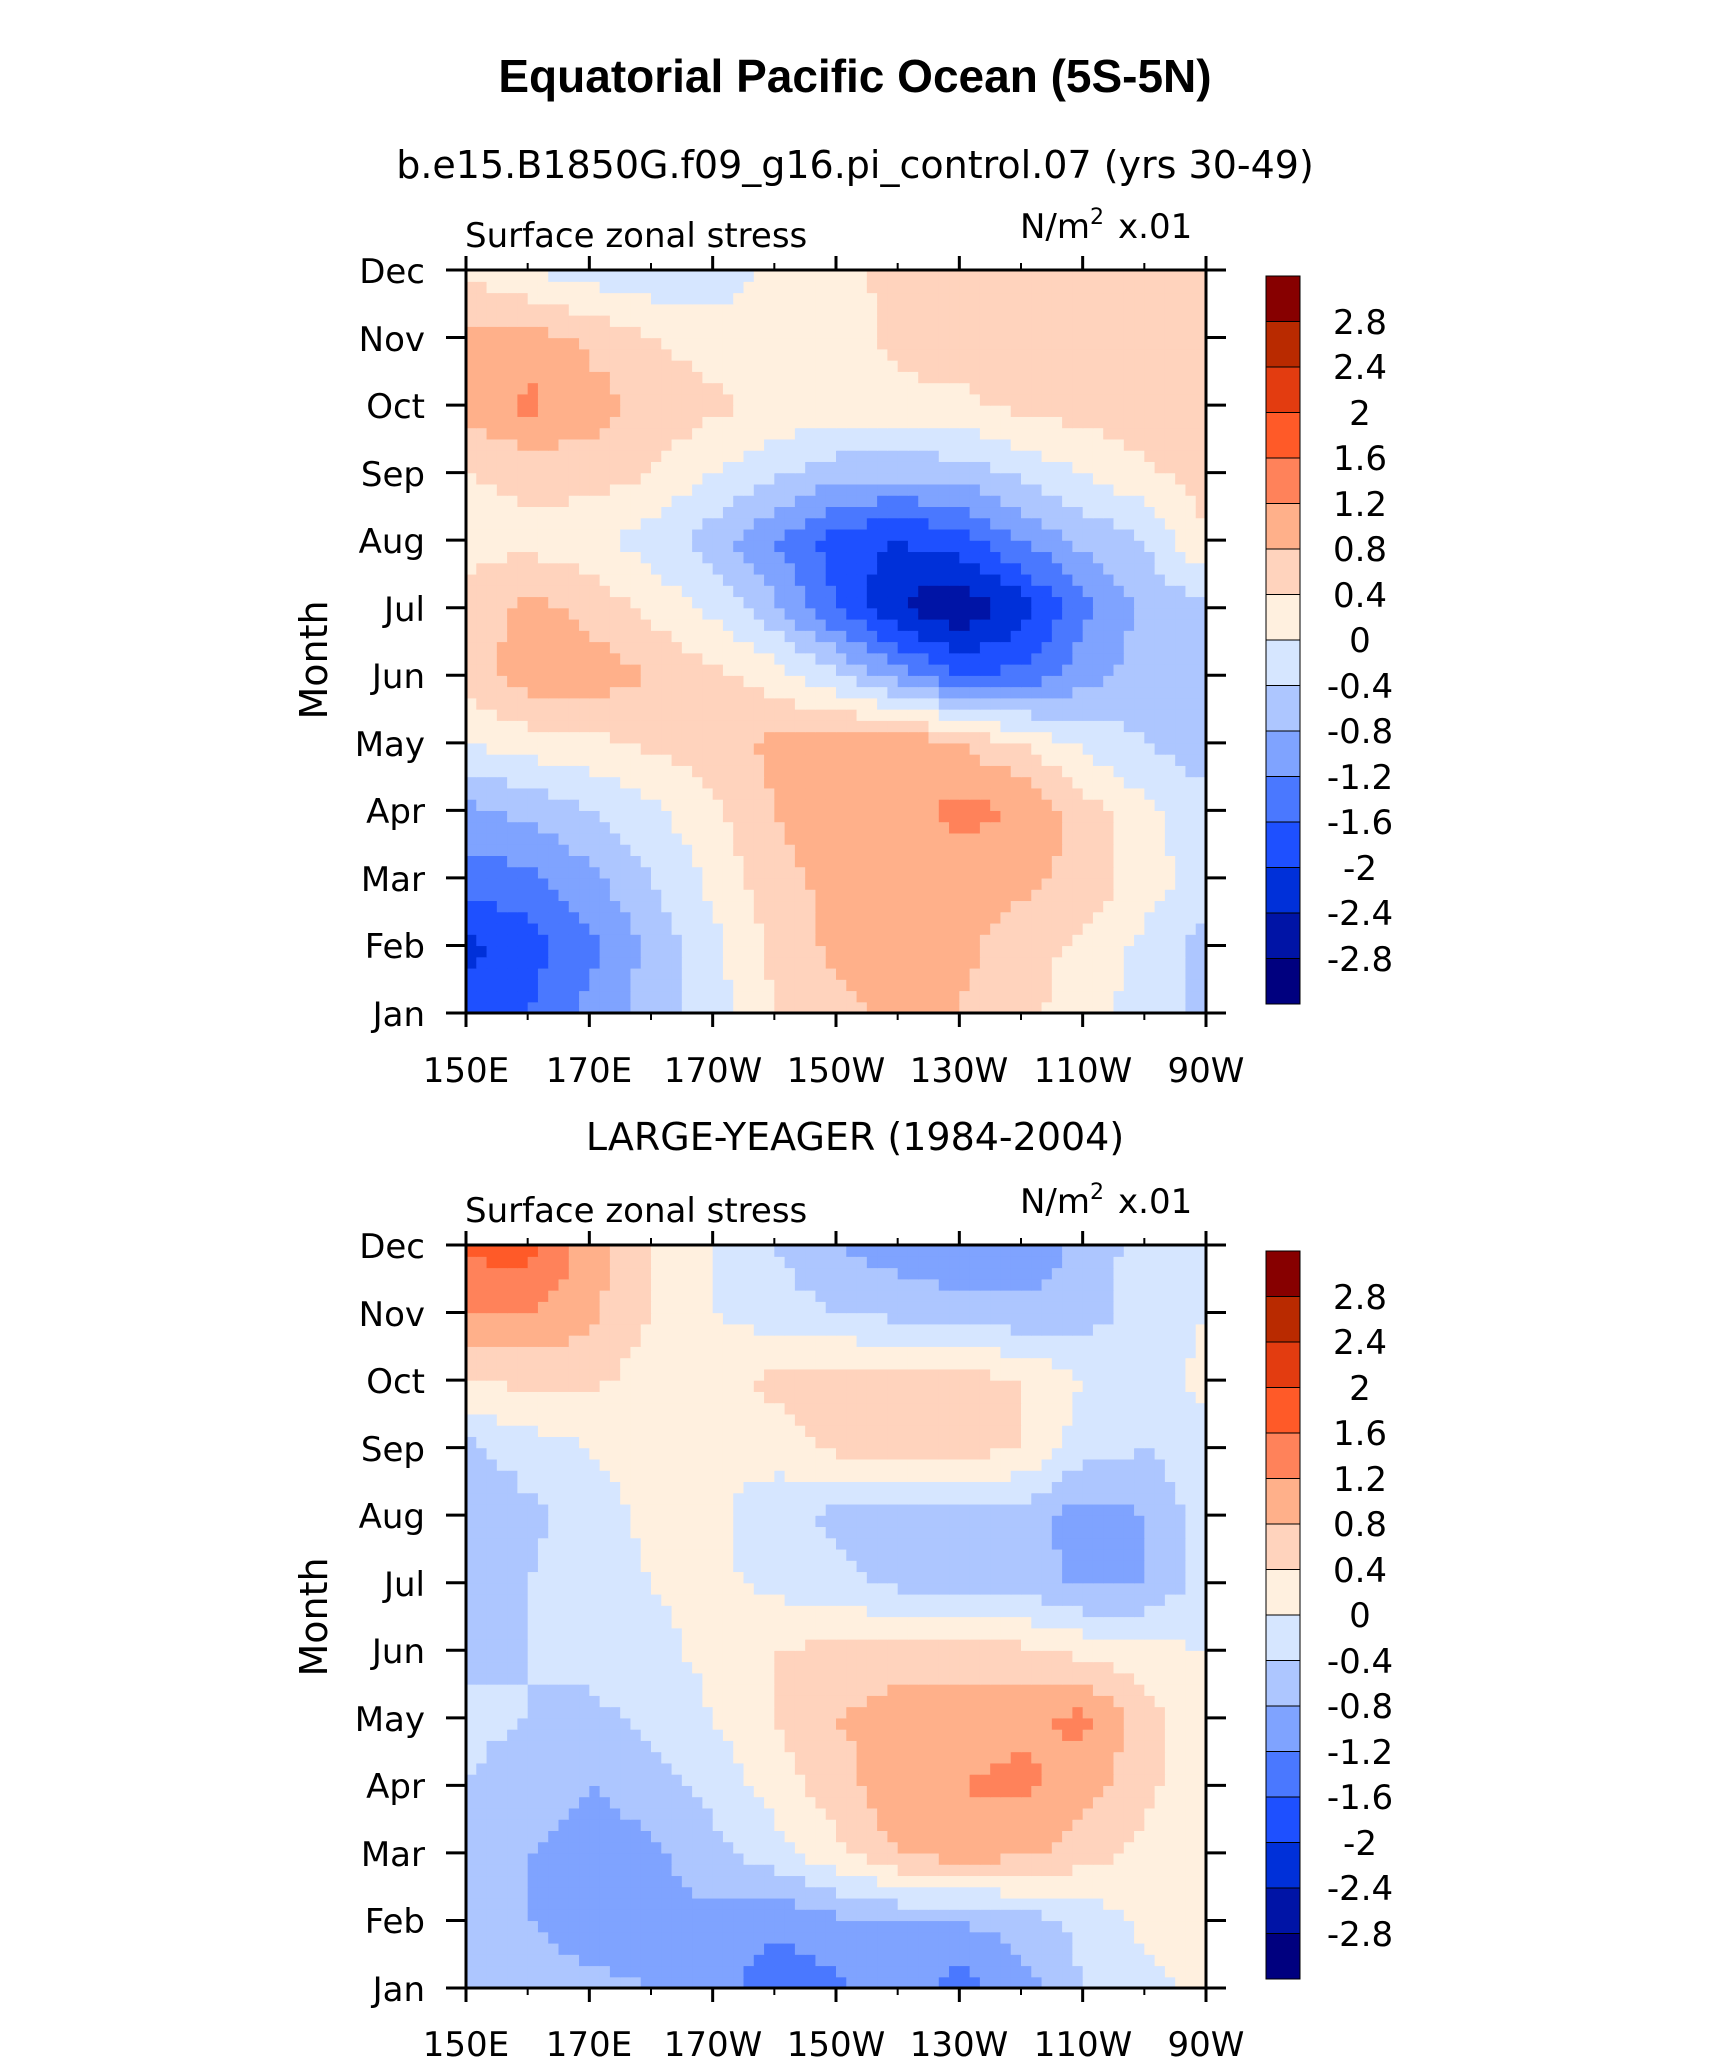 The height and width of the screenshot is (2062, 1710). Describe the element at coordinates (1106, 226) in the screenshot. I see `panel-1-units-label: N/m2 x.01` at that location.